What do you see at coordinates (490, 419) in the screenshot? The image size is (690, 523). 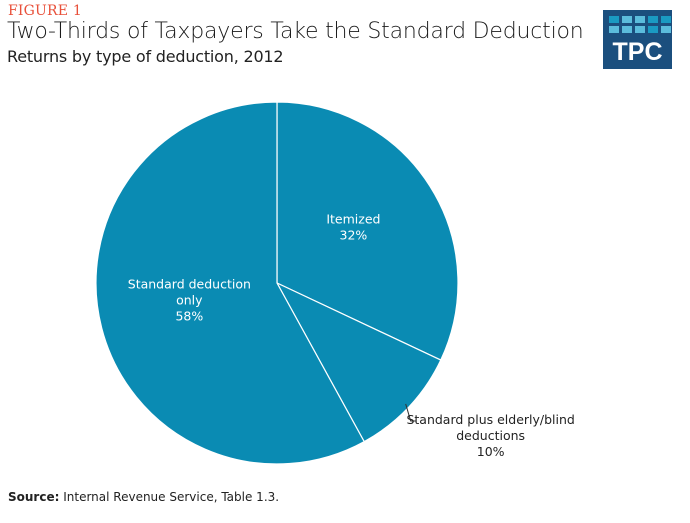 I see `slice-label: Standard plus elderly/blind` at bounding box center [490, 419].